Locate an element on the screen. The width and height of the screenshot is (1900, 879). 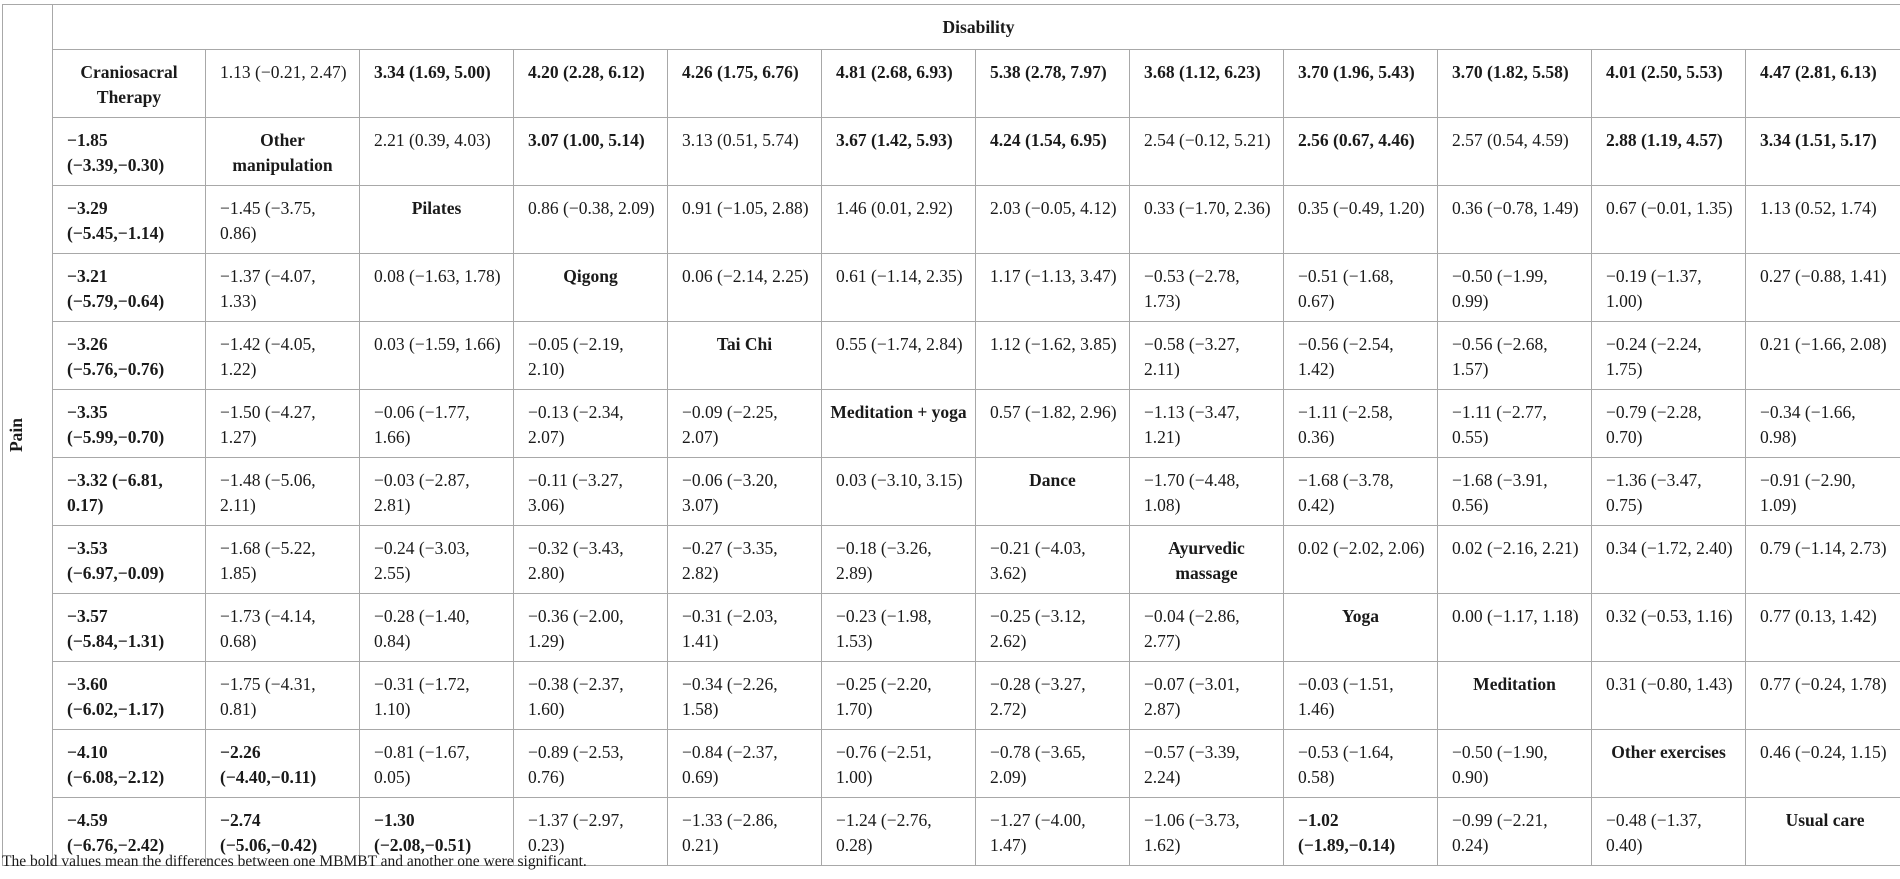
comparison-cell: −1.45 (−3.75, 0.86) is located at coordinates (282, 219).